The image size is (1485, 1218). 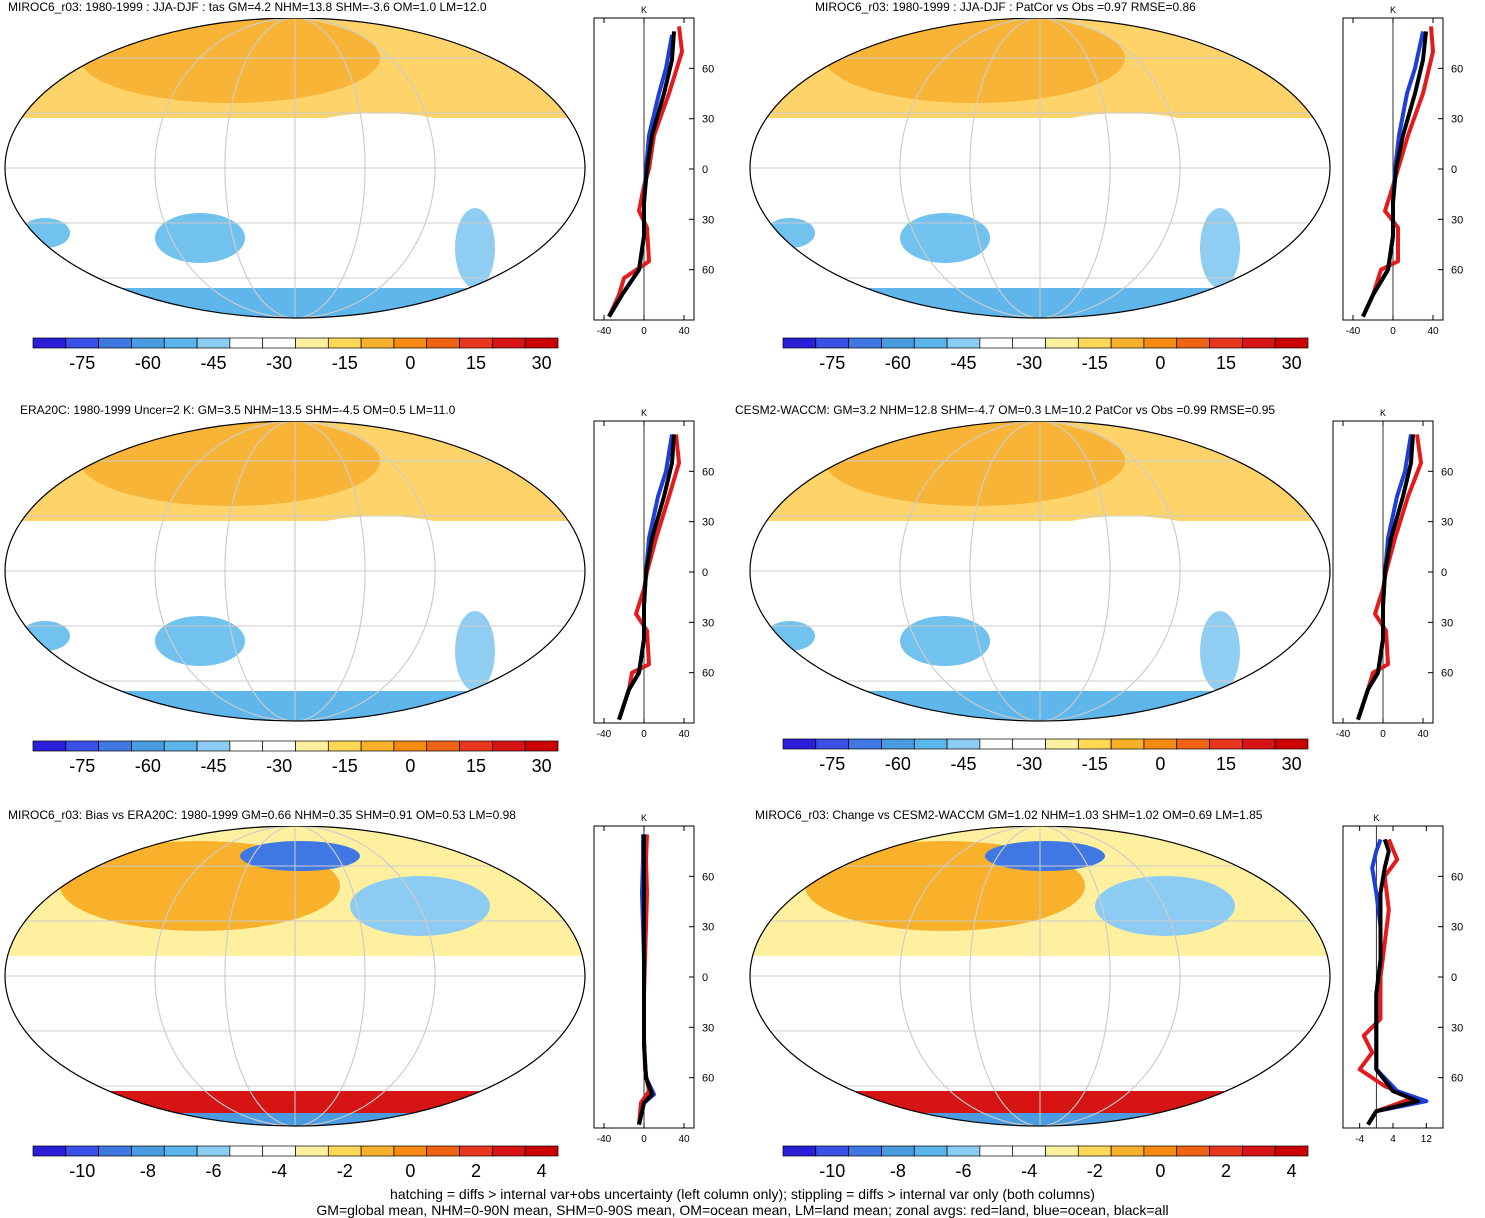 I want to click on colorbar-tick-label: -30, so click(x=1029, y=363).